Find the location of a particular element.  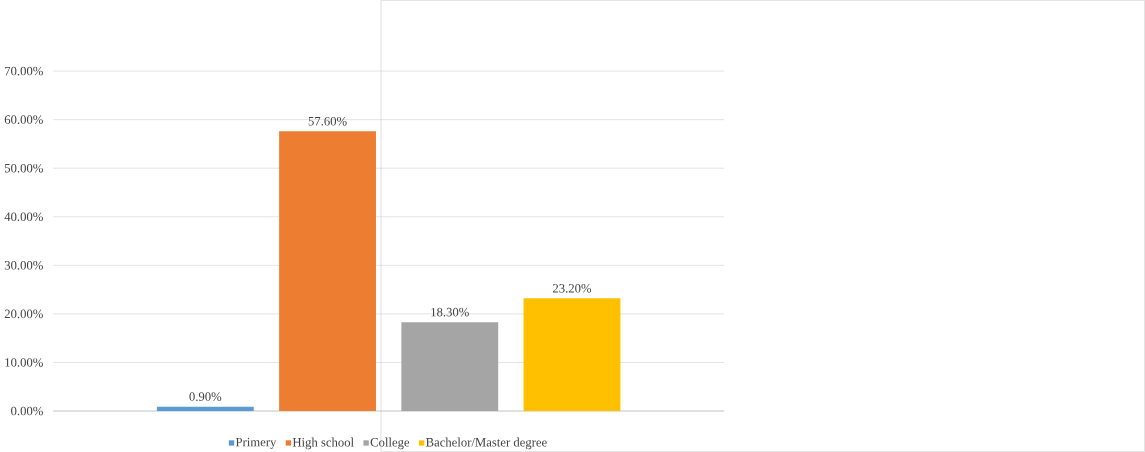

data-label: 57.60% is located at coordinates (327, 121).